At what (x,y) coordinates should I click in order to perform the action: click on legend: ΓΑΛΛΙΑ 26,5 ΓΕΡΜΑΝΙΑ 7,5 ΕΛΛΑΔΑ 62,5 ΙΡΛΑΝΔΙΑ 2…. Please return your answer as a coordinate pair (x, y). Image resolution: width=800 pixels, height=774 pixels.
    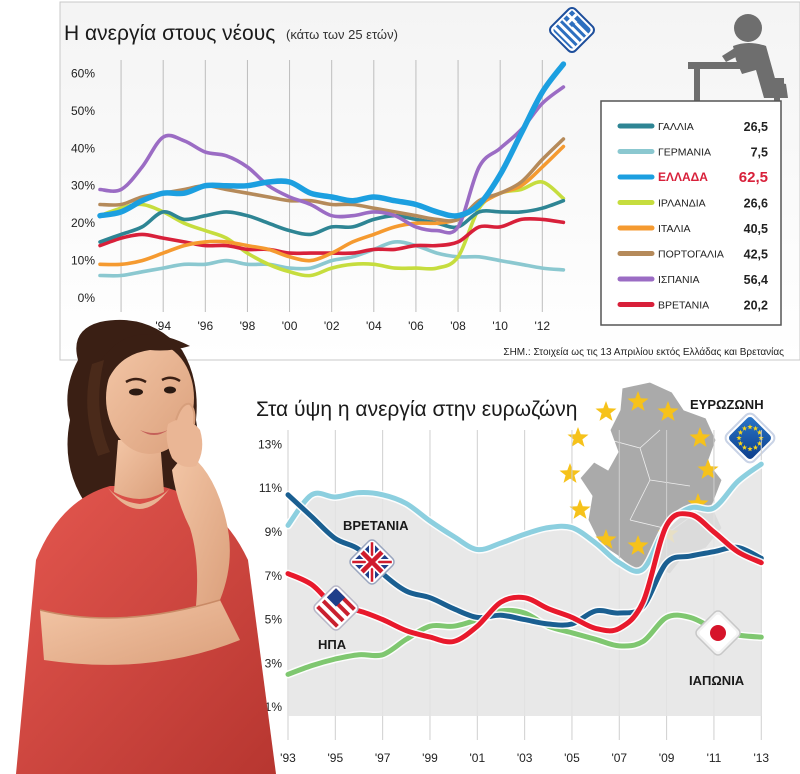
    Looking at the image, I should click on (691, 213).